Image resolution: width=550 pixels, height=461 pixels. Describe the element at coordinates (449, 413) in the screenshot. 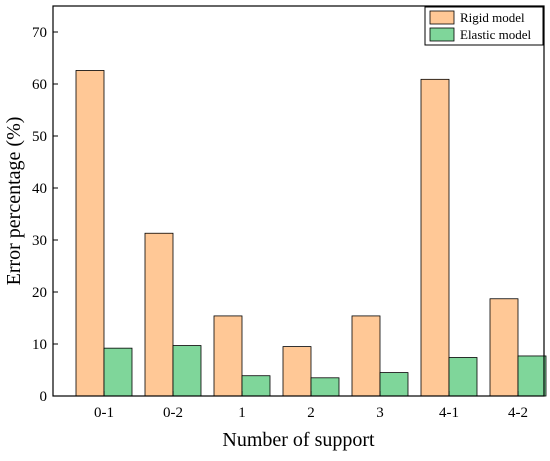

I see `x-tick-label: 4-1` at that location.